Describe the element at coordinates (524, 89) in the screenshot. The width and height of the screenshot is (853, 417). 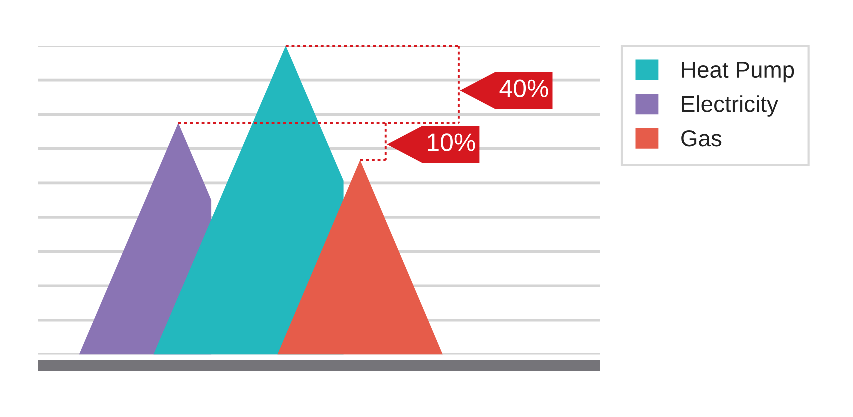
I see `annotation: 40%` at that location.